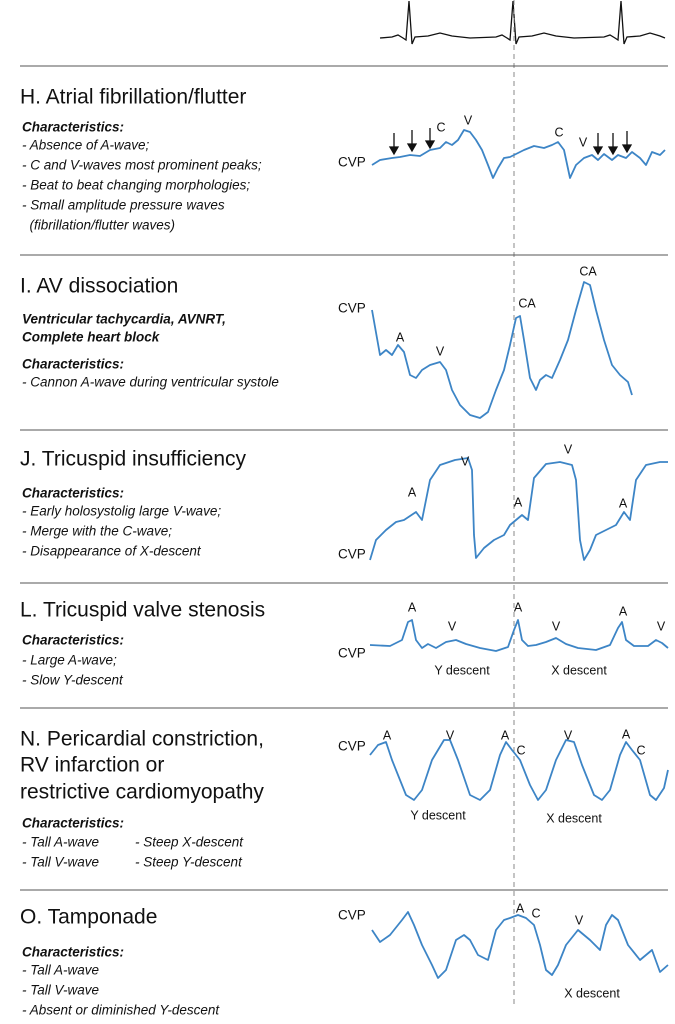  Describe the element at coordinates (97, 531) in the screenshot. I see `characteristic-item: - Merge with the C-wave;` at that location.